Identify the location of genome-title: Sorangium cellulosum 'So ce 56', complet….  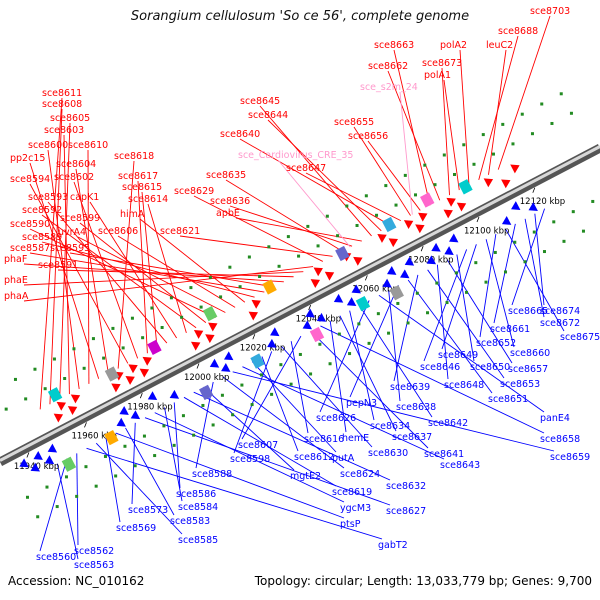
(300, 16).